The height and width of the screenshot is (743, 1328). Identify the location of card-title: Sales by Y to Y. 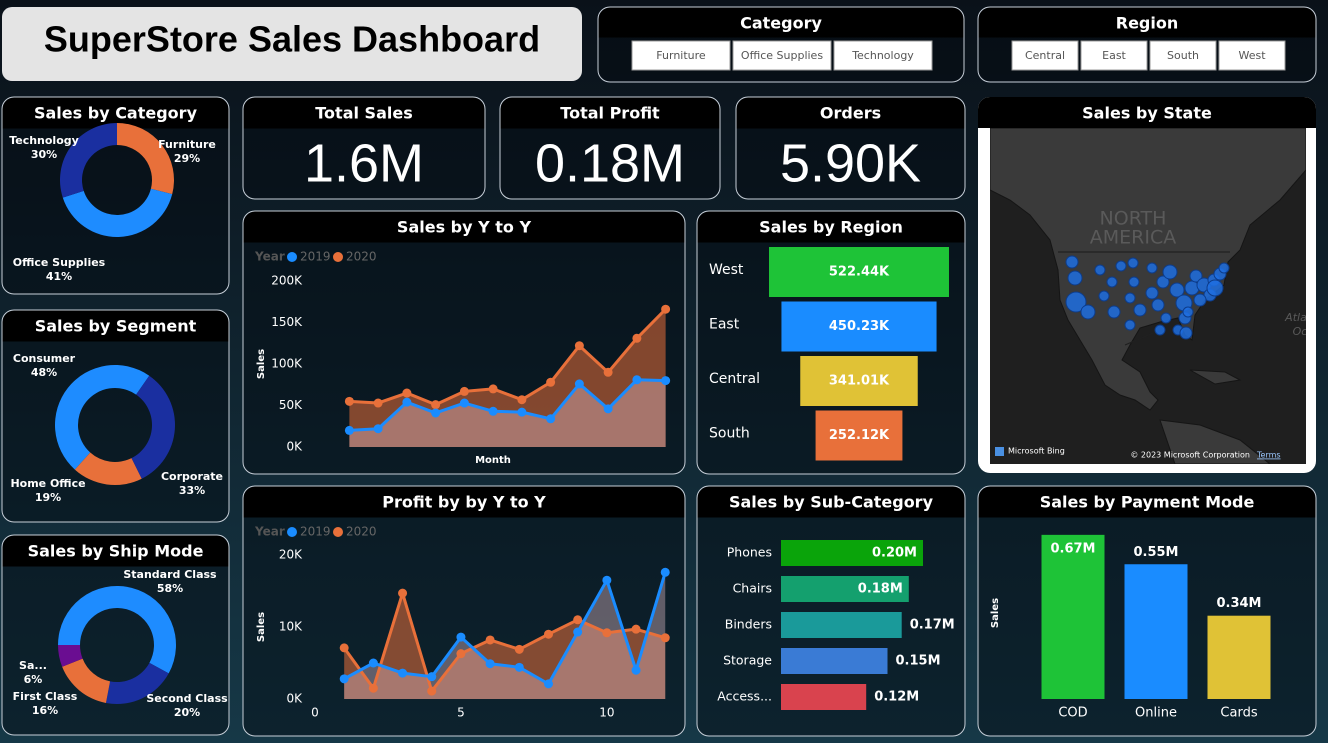
(464, 227).